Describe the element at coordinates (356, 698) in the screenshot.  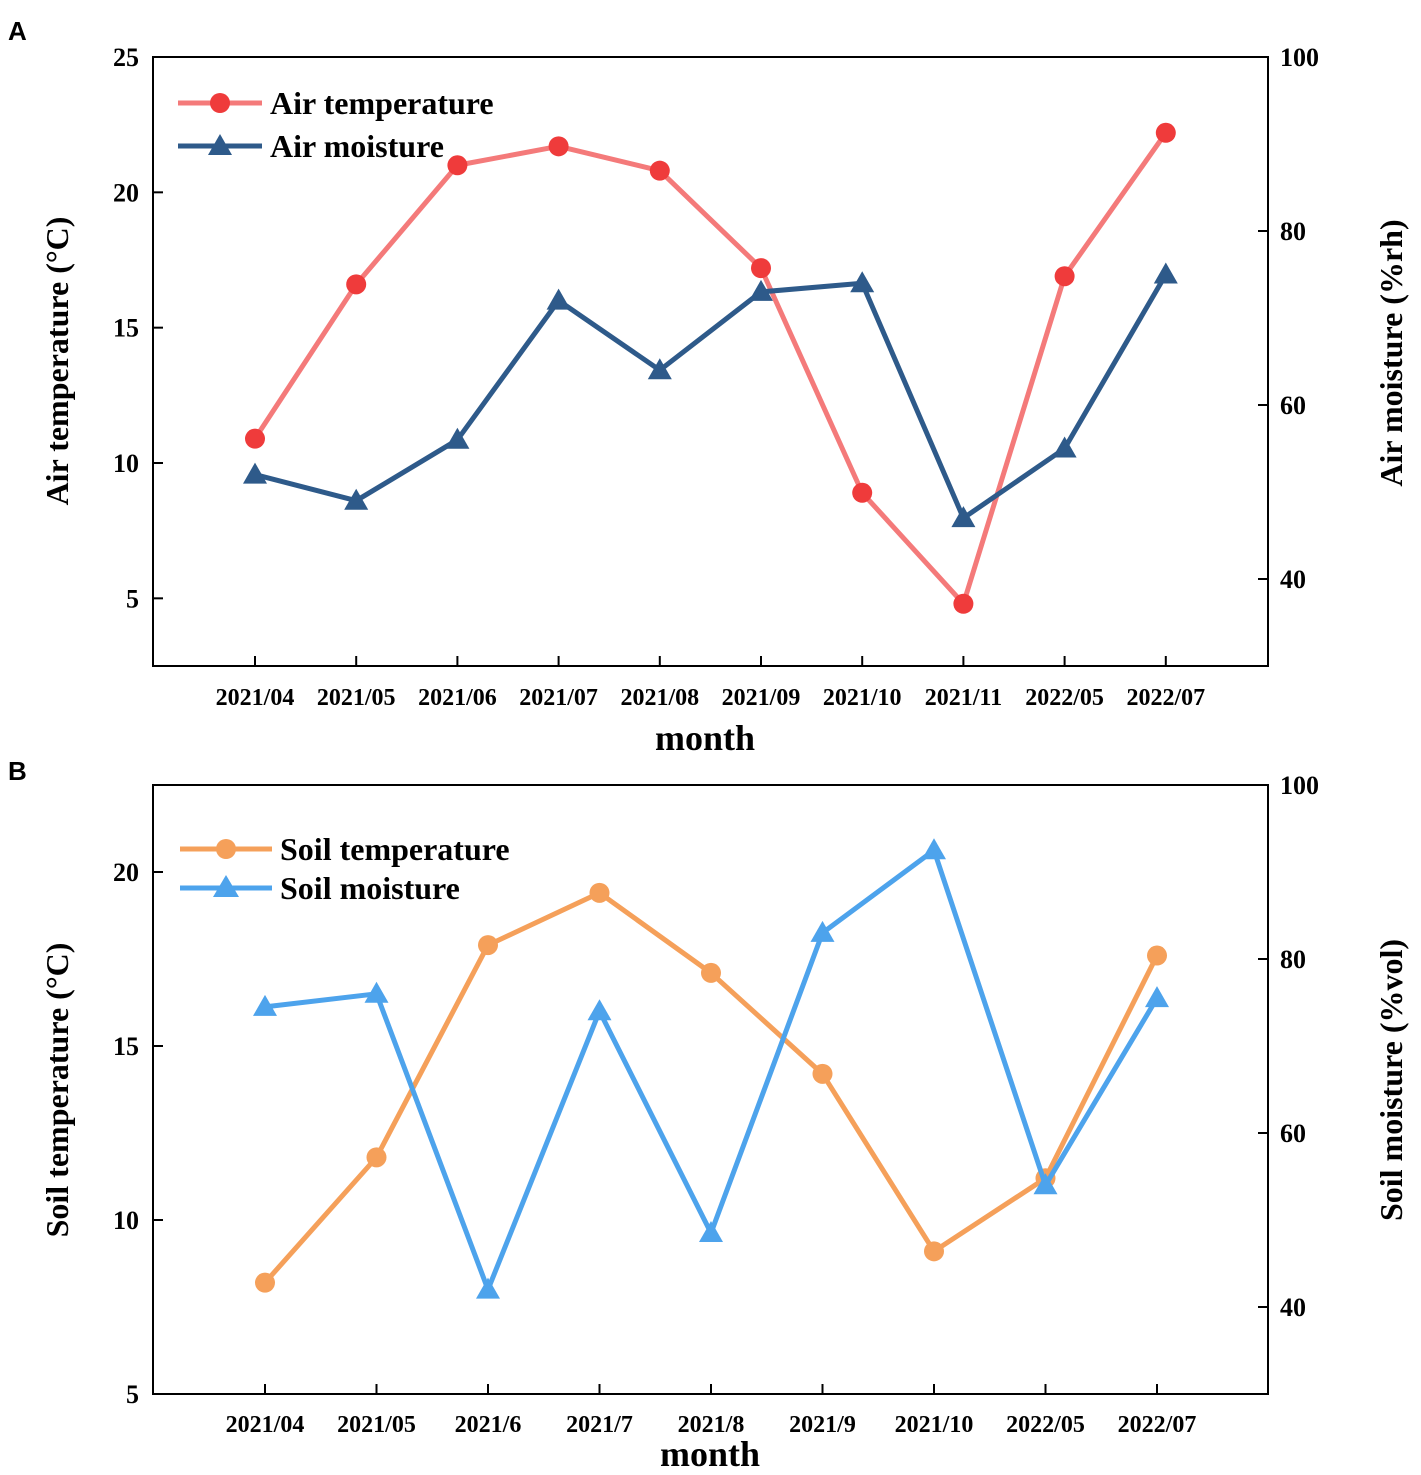
I see `panel-a-x-tick-label: 2021/05` at that location.